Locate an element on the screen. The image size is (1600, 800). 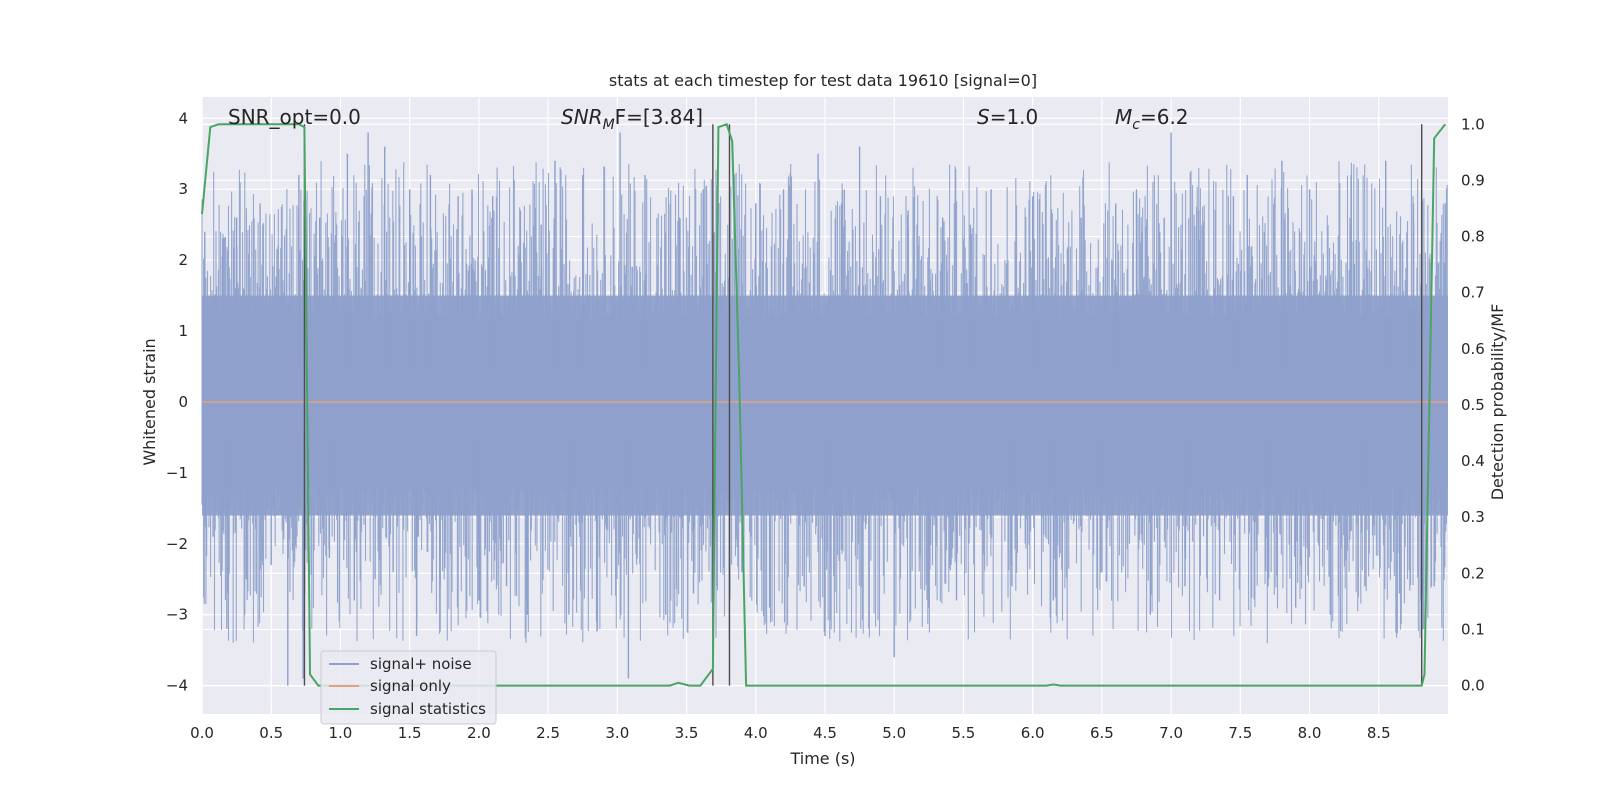
y-right-tick-label: 0.3 is located at coordinates (1473, 517).